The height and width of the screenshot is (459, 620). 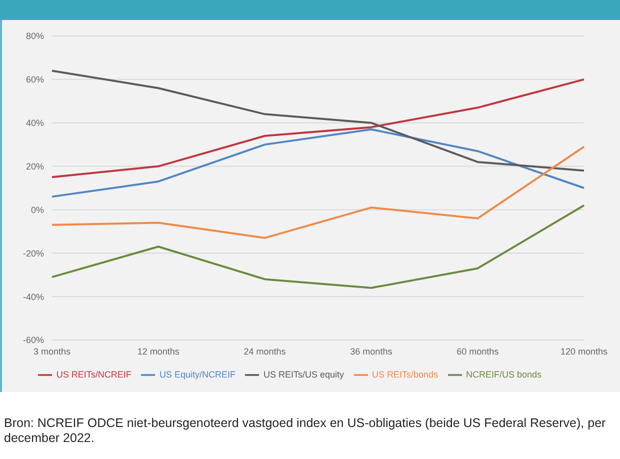 I want to click on x-tick-label: 60 months, so click(x=478, y=351).